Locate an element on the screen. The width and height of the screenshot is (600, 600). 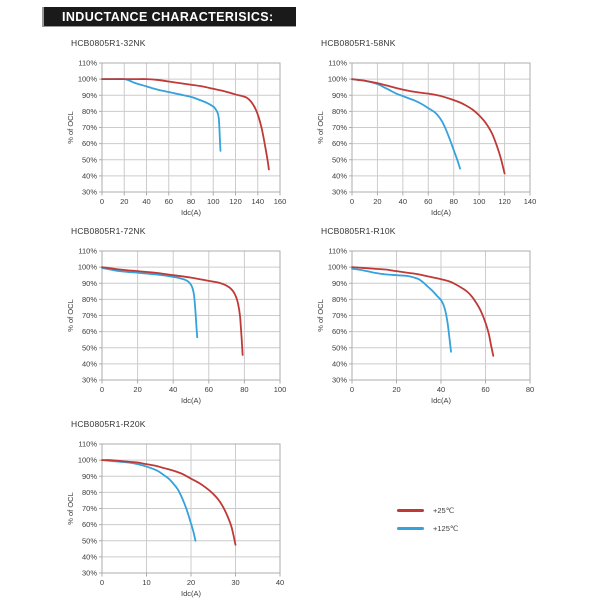
red-line-swatch is located at coordinates (410, 510).